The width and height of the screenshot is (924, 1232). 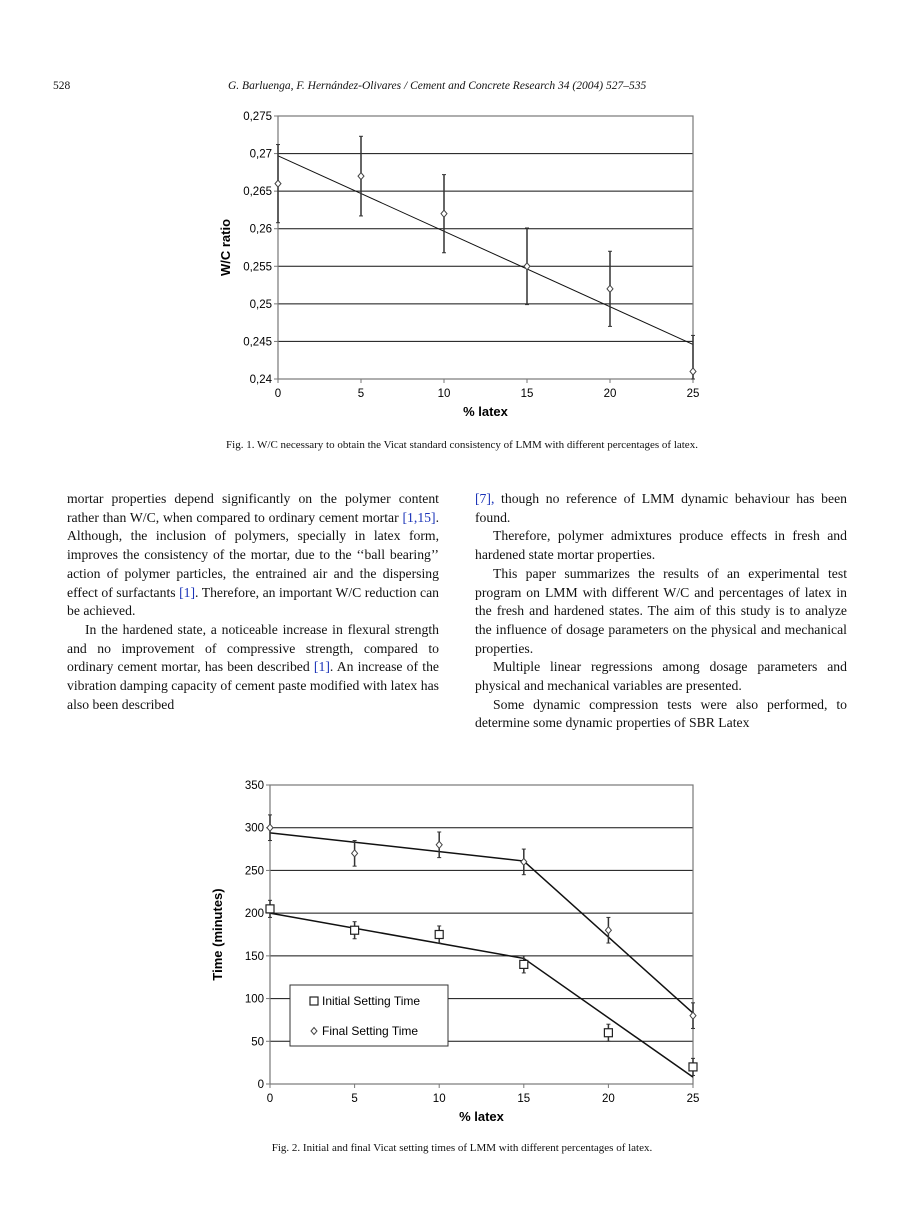 I want to click on legend, so click(x=369, y=1015).